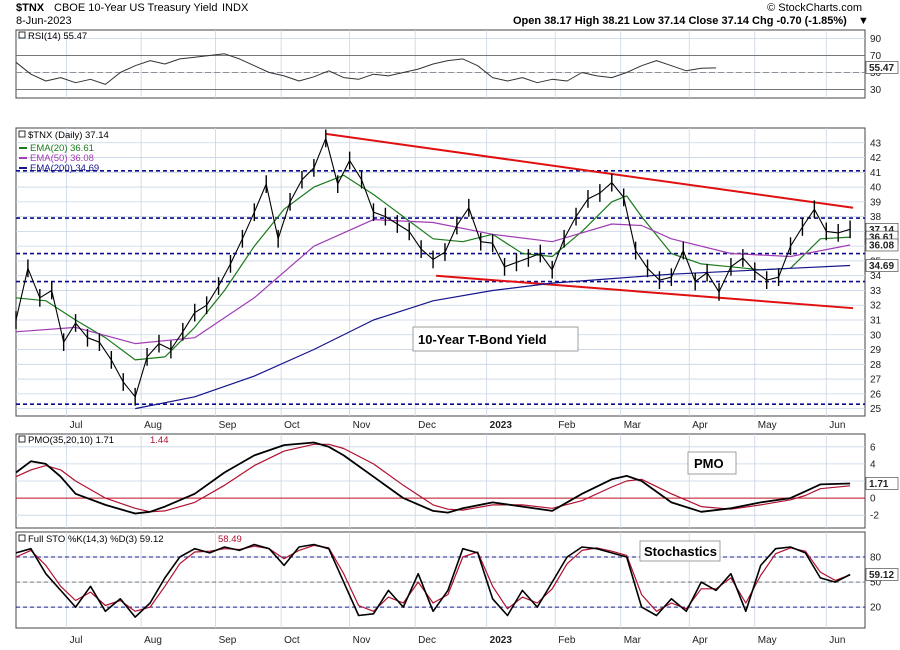 The height and width of the screenshot is (650, 900). I want to click on pmo-tick-label-1: 0, so click(873, 499).